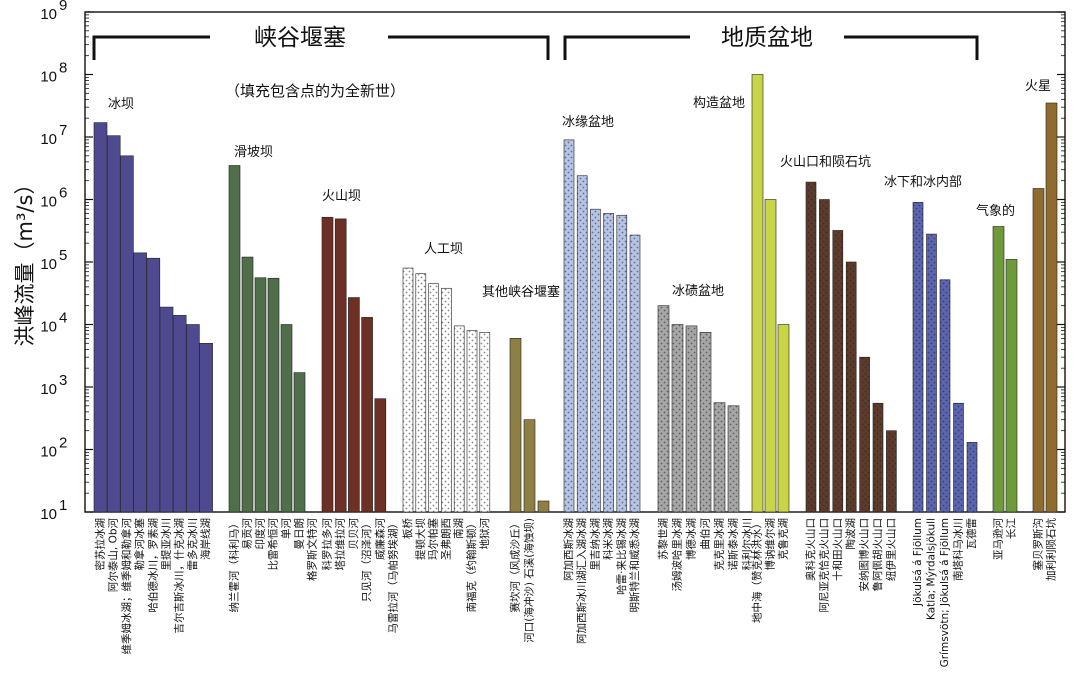 Image resolution: width=1080 pixels, height=697 pixels. Describe the element at coordinates (192, 544) in the screenshot. I see `category-label: 雷多克冰川` at that location.